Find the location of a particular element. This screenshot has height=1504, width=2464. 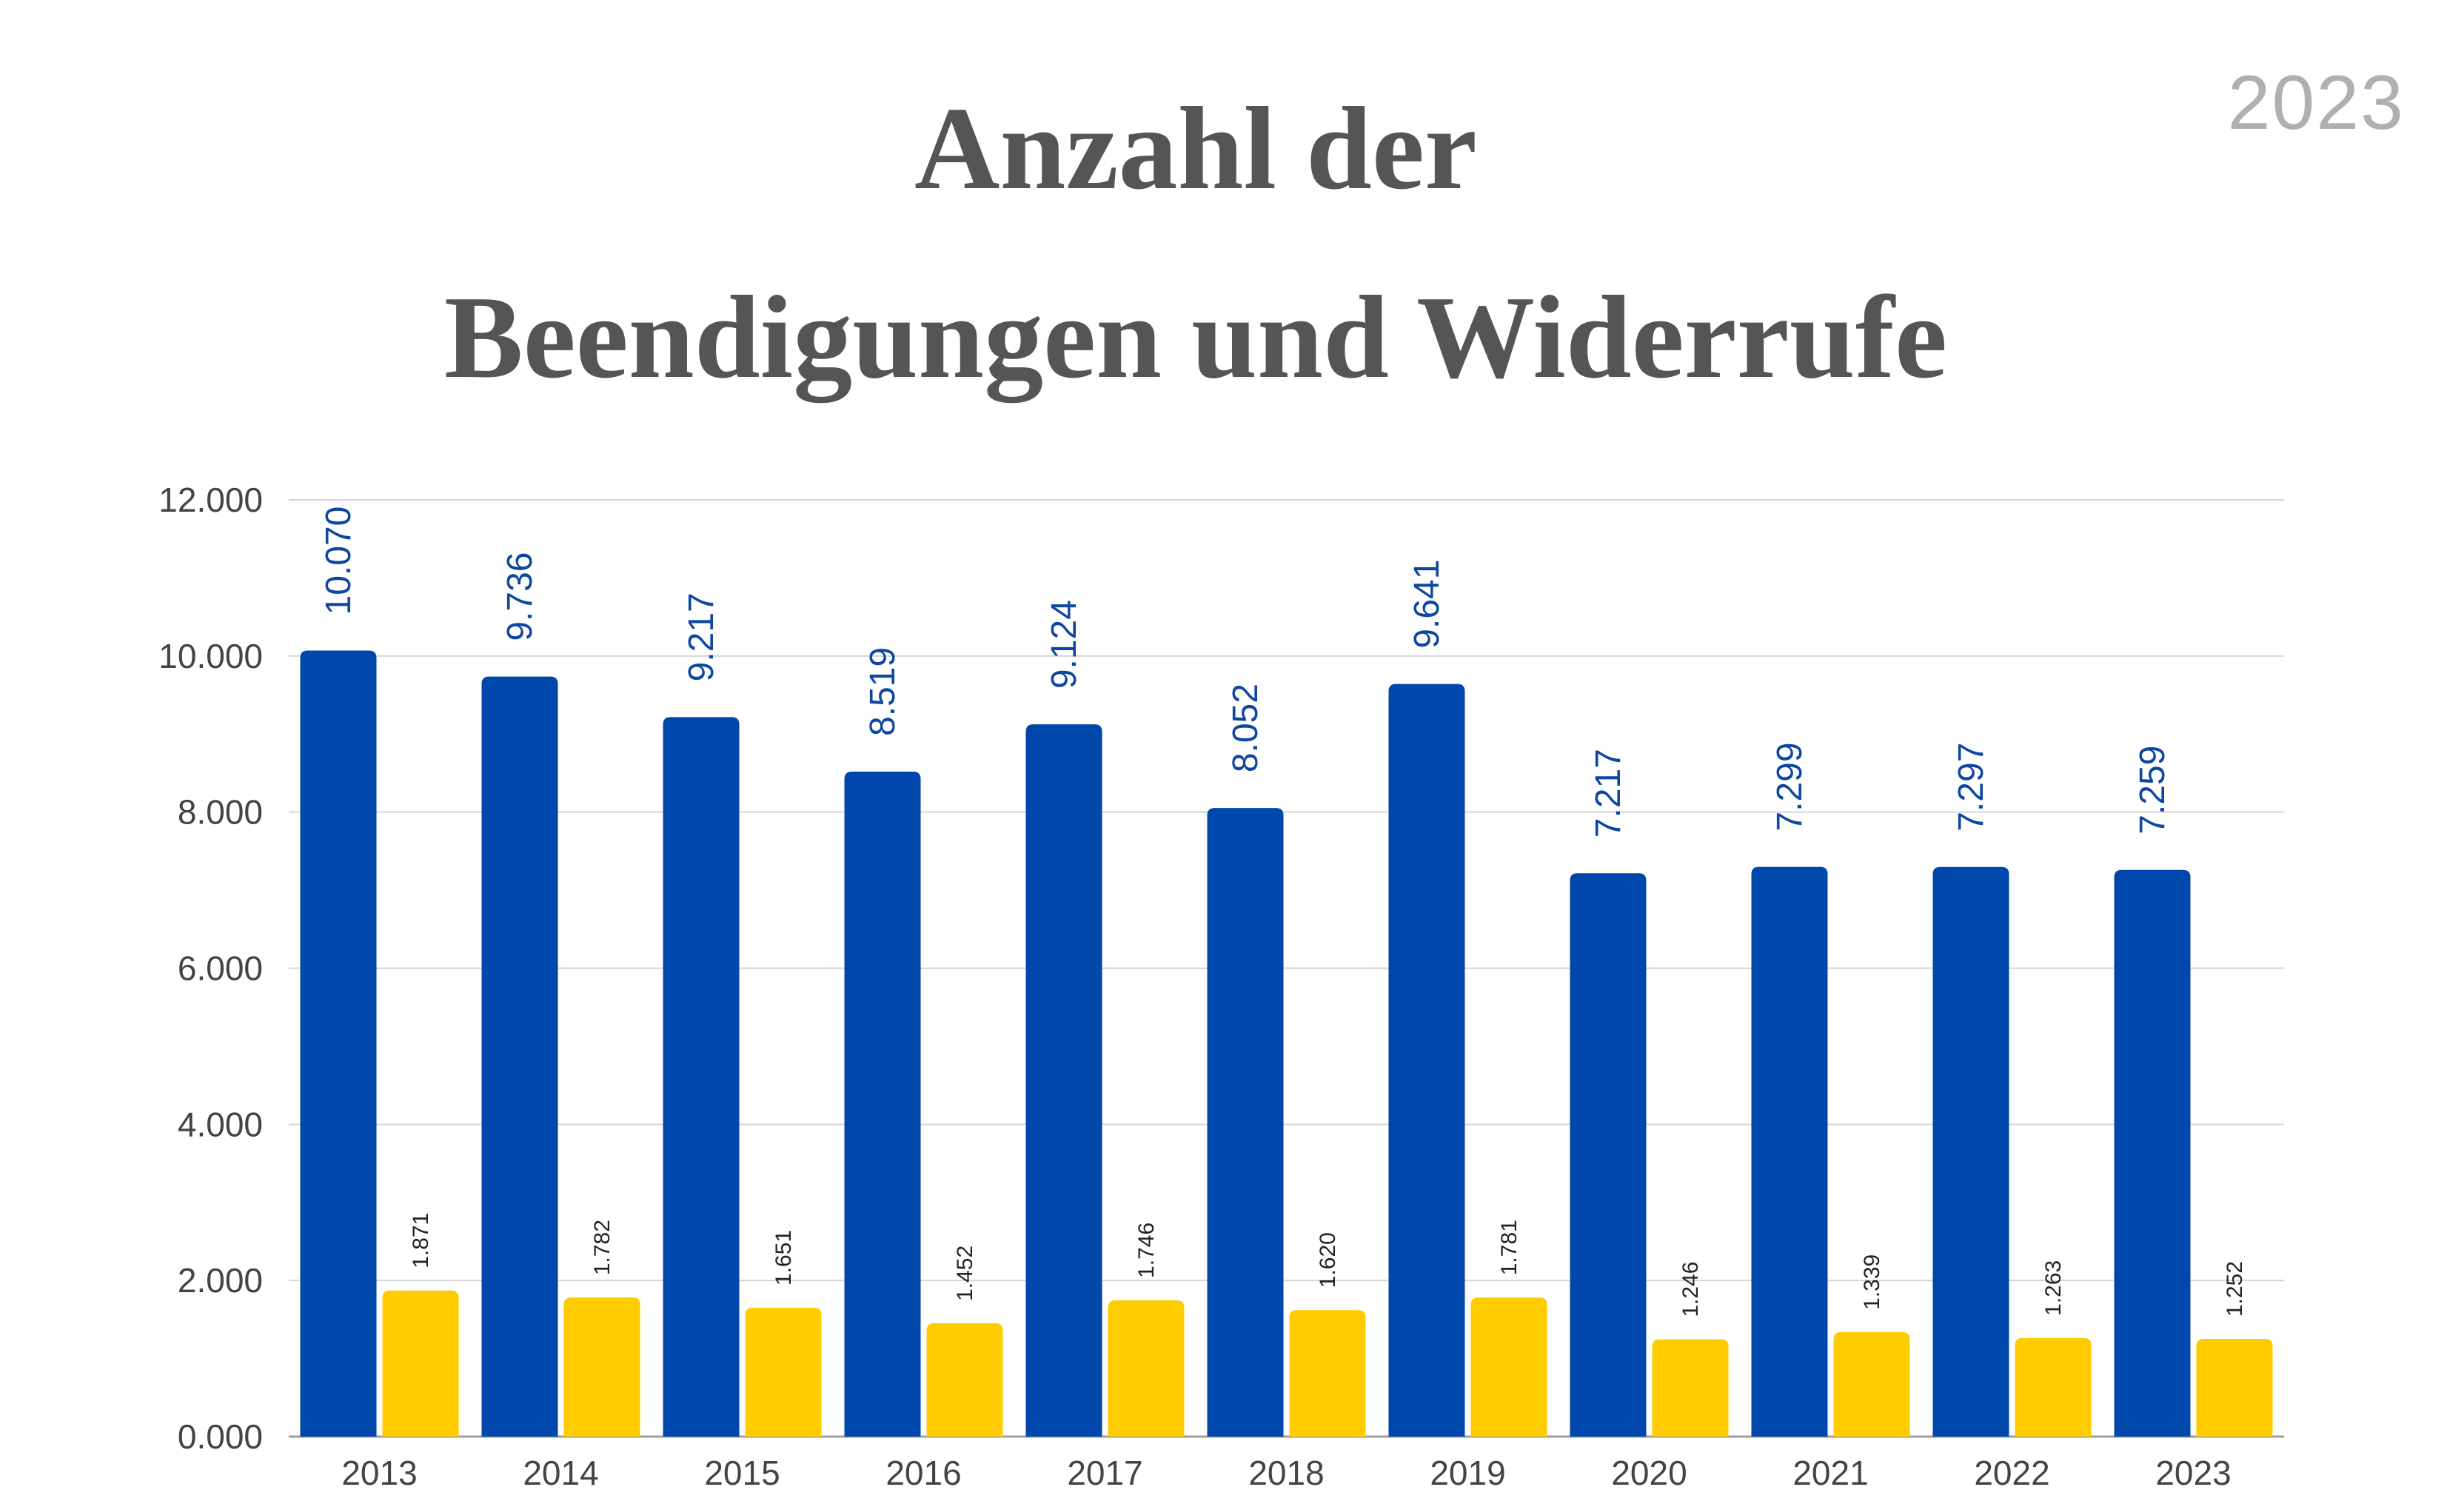

x-category-label-2016: 2016 is located at coordinates (924, 1473).